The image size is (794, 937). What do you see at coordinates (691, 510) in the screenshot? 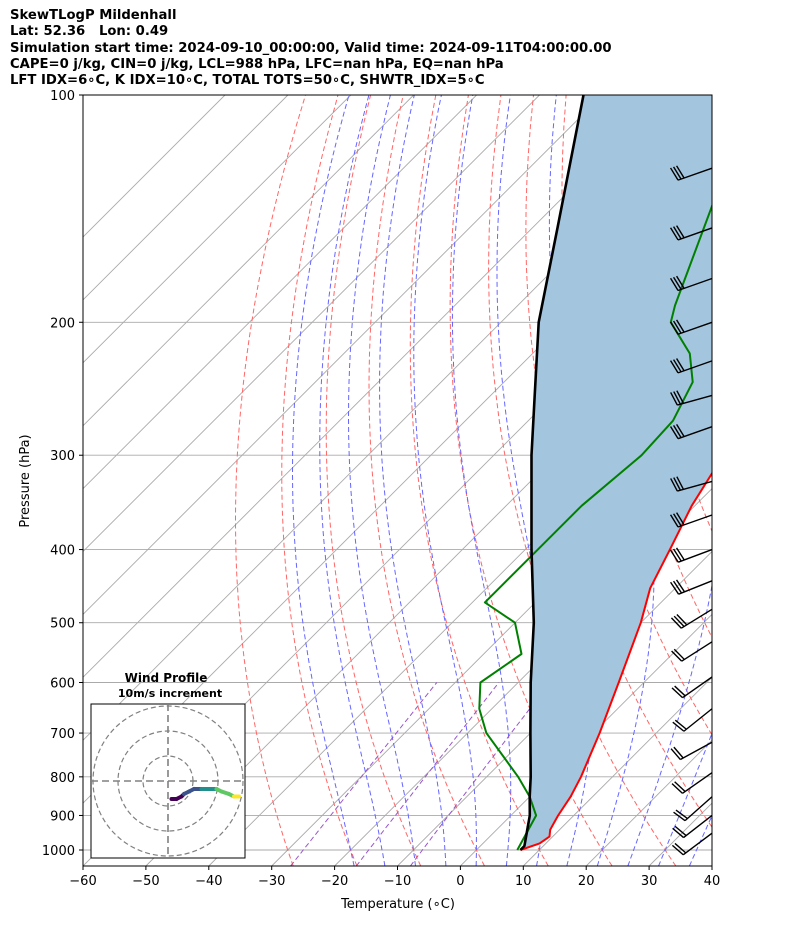
I see `wind-barbs` at bounding box center [691, 510].